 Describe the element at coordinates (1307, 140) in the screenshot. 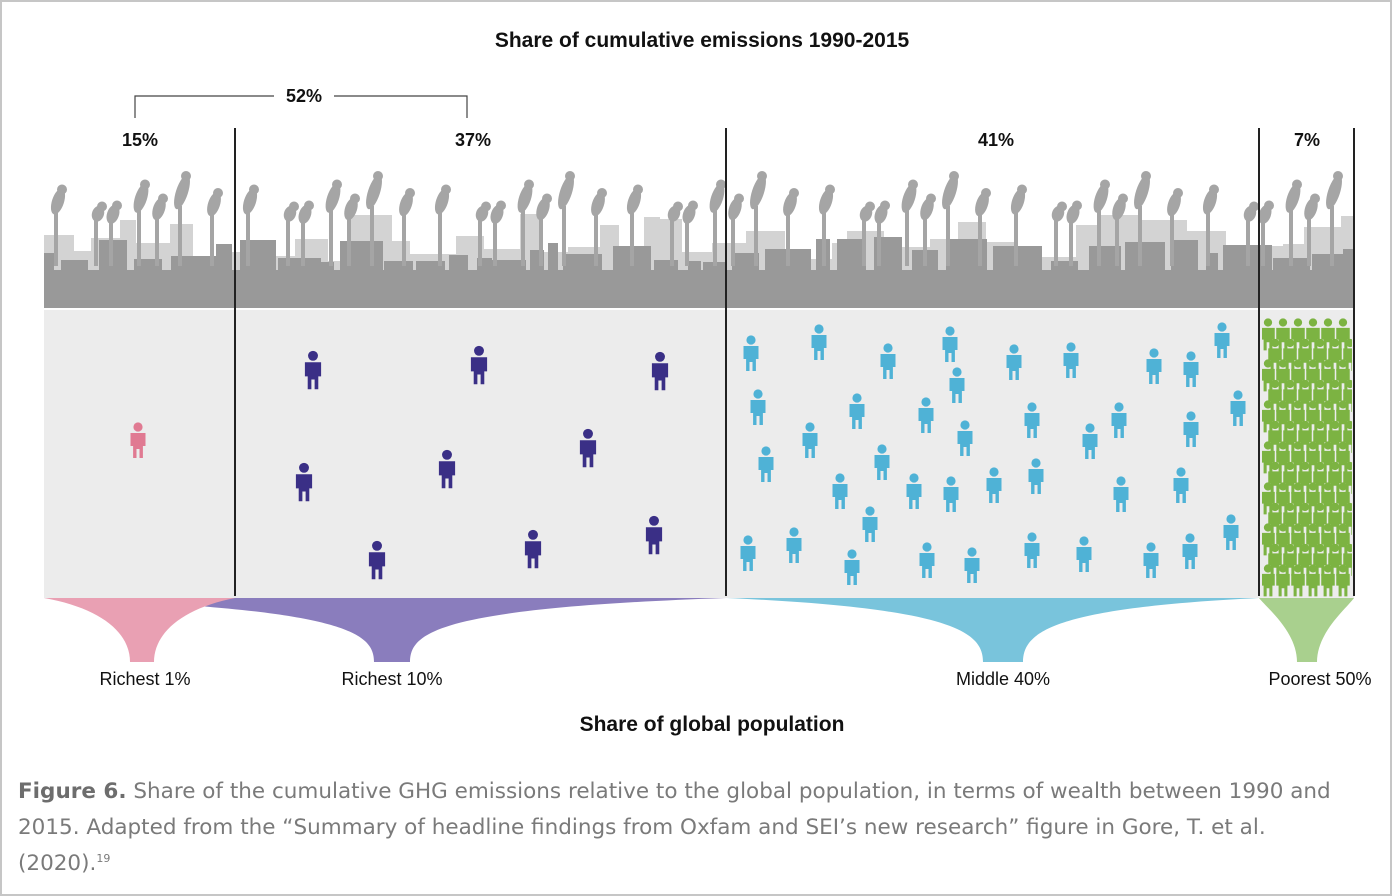

I see `emissions-label-poorest-50: 7%` at that location.